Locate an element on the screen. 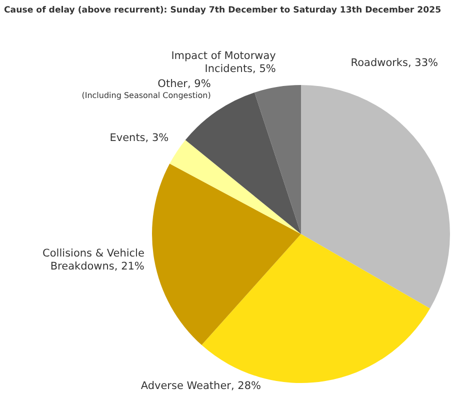 The width and height of the screenshot is (452, 408). slice-label: Impact of Motorway Incidents, 5% is located at coordinates (223, 62).